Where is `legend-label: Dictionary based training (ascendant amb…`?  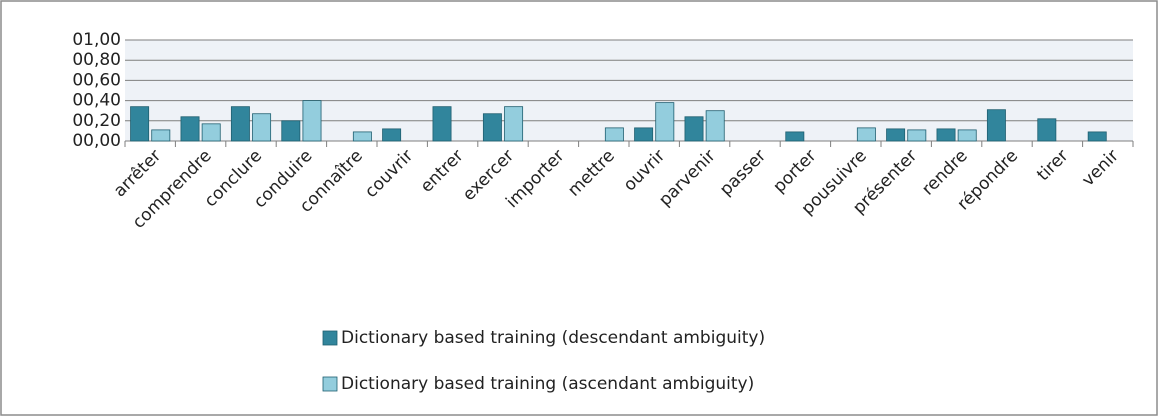
legend-label: Dictionary based training (ascendant amb… is located at coordinates (547, 384).